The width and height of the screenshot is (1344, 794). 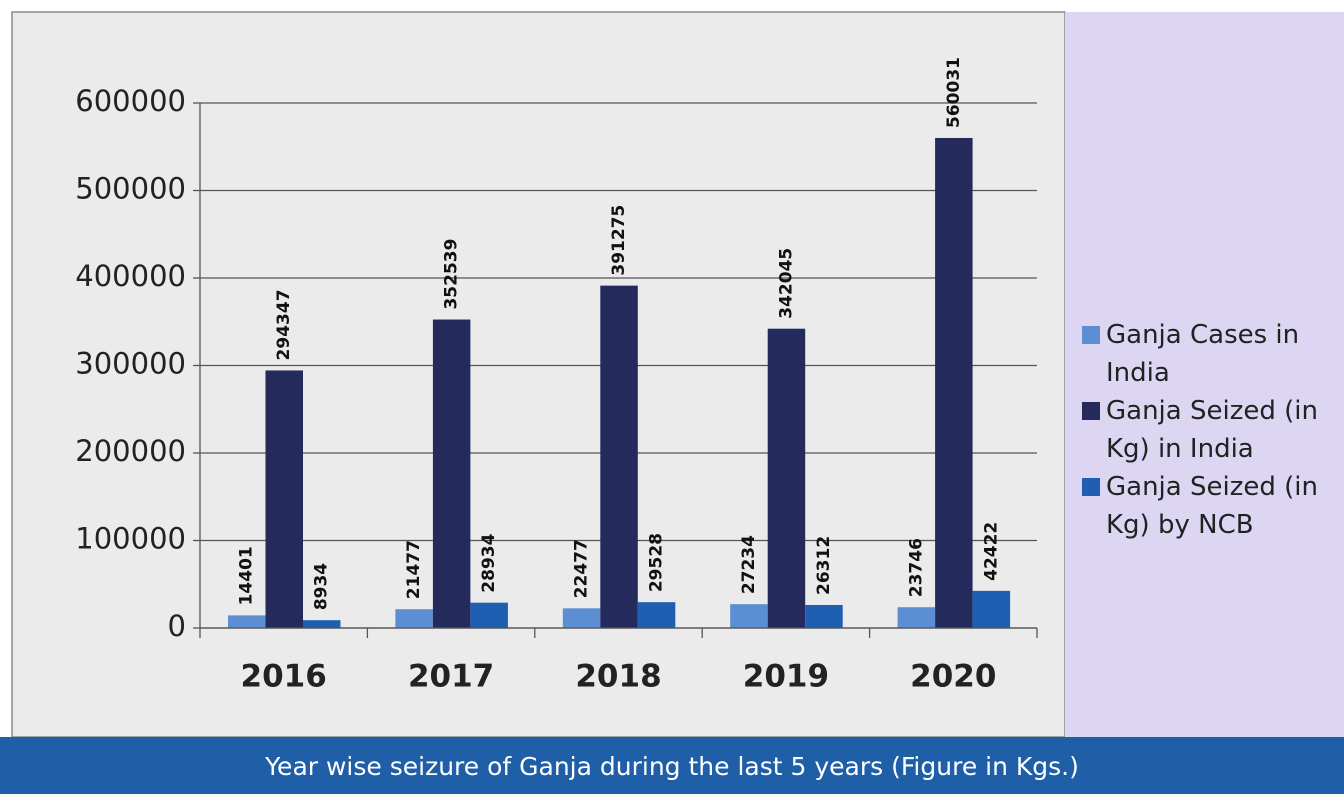 I want to click on data-label: 26312, so click(x=824, y=565).